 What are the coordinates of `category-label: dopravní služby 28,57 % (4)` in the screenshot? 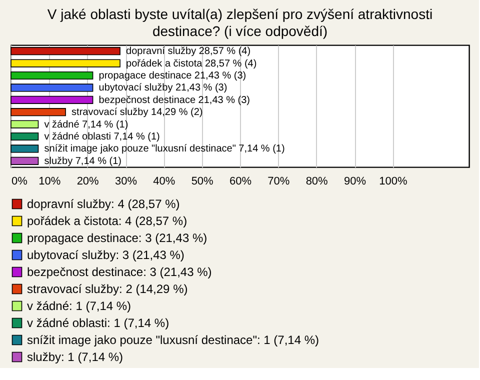 It's located at (188, 52).